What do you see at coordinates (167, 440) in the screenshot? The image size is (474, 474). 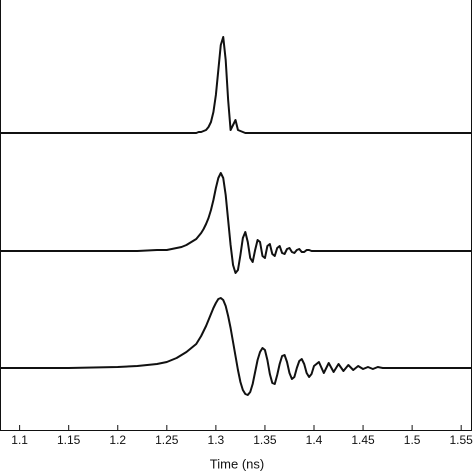 I see `x-tick-label: 1.25` at bounding box center [167, 440].